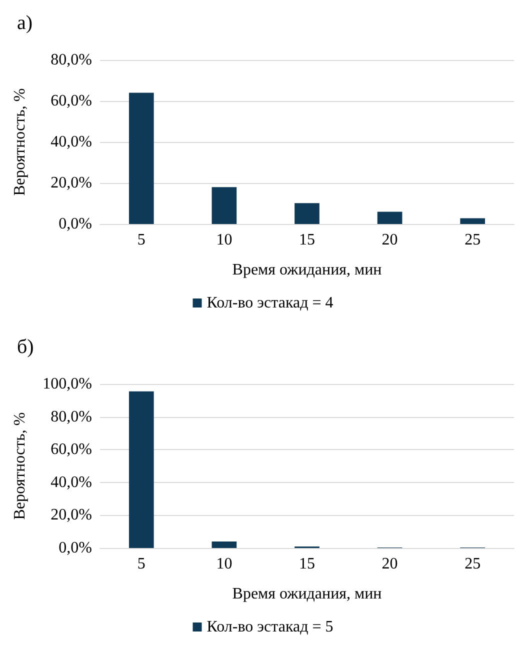 Image resolution: width=526 pixels, height=648 pixels. What do you see at coordinates (67, 384) in the screenshot?
I see `y-tick-label: 100,0%` at bounding box center [67, 384].